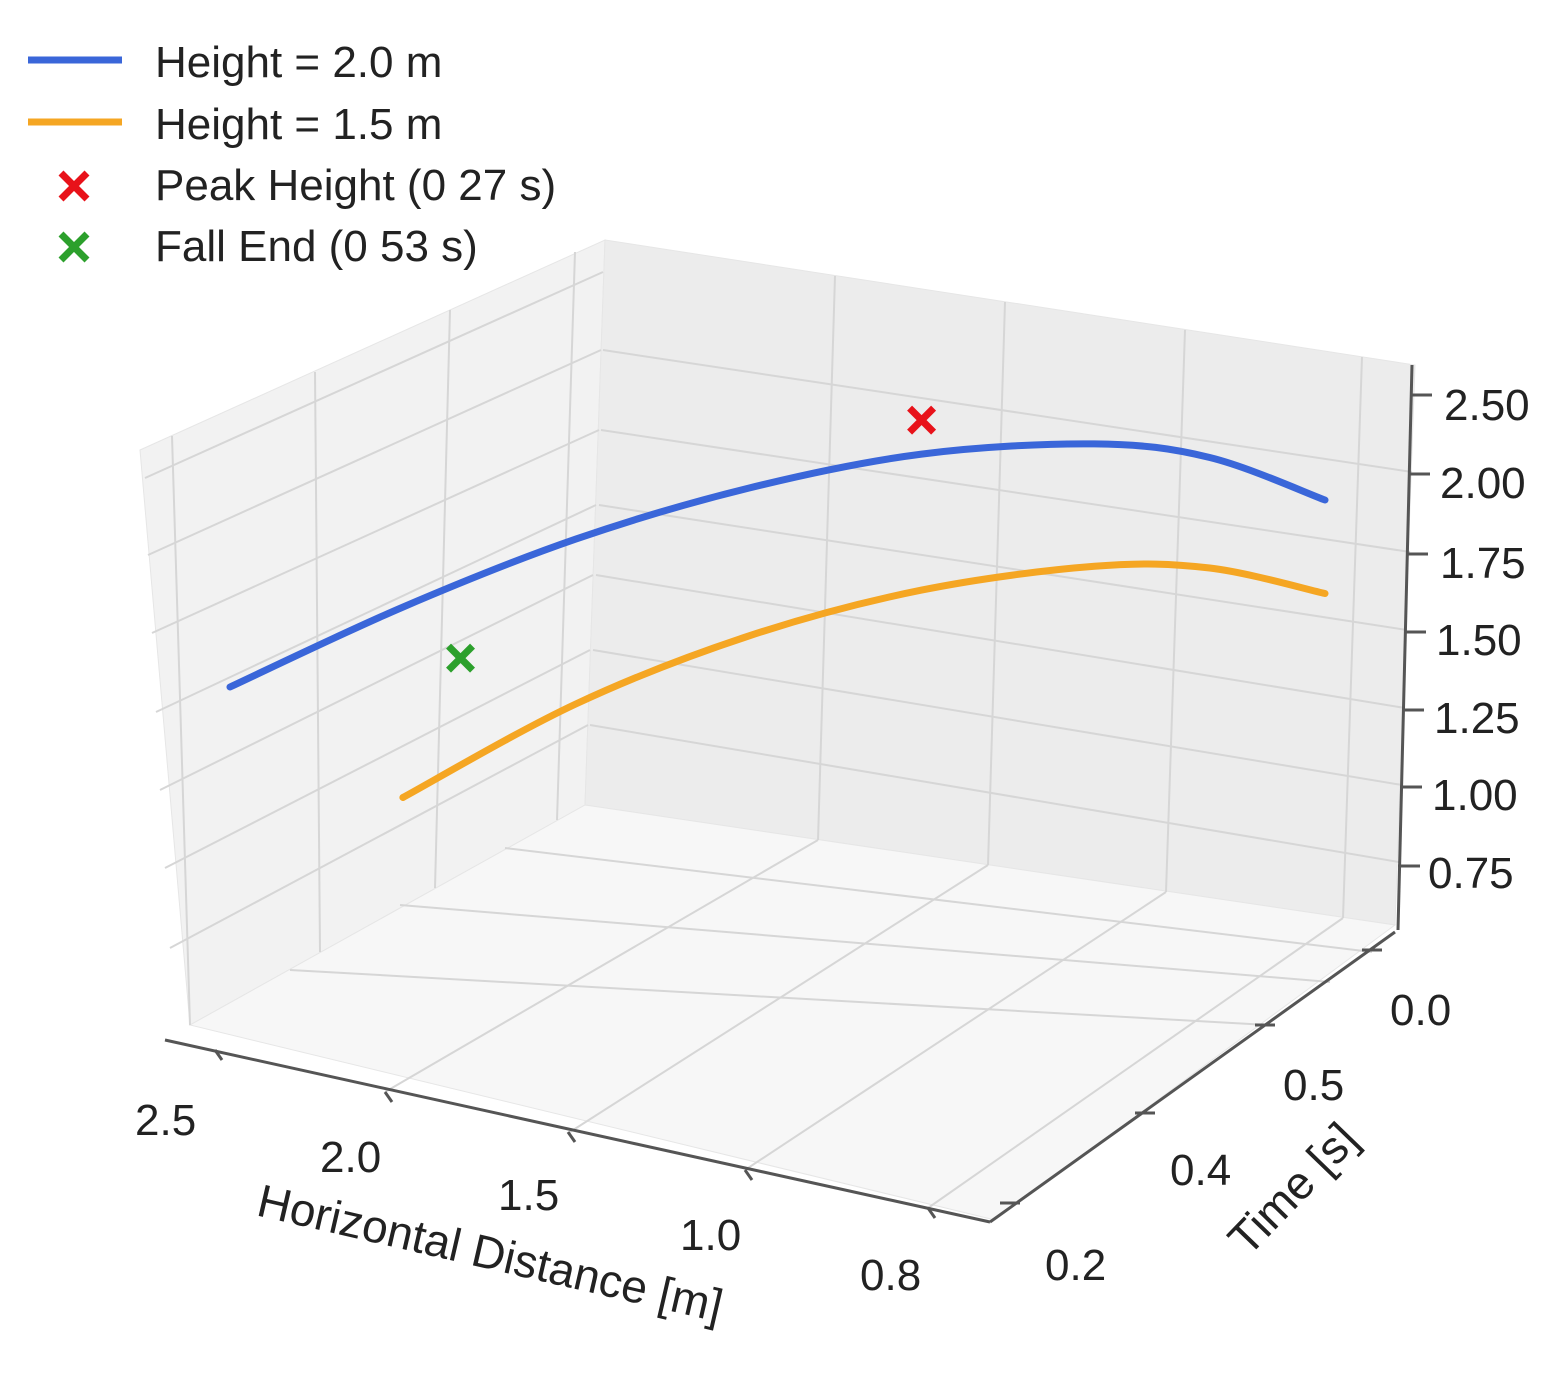  I want to click on y-axis-title: Time [s], so click(1293, 1188).